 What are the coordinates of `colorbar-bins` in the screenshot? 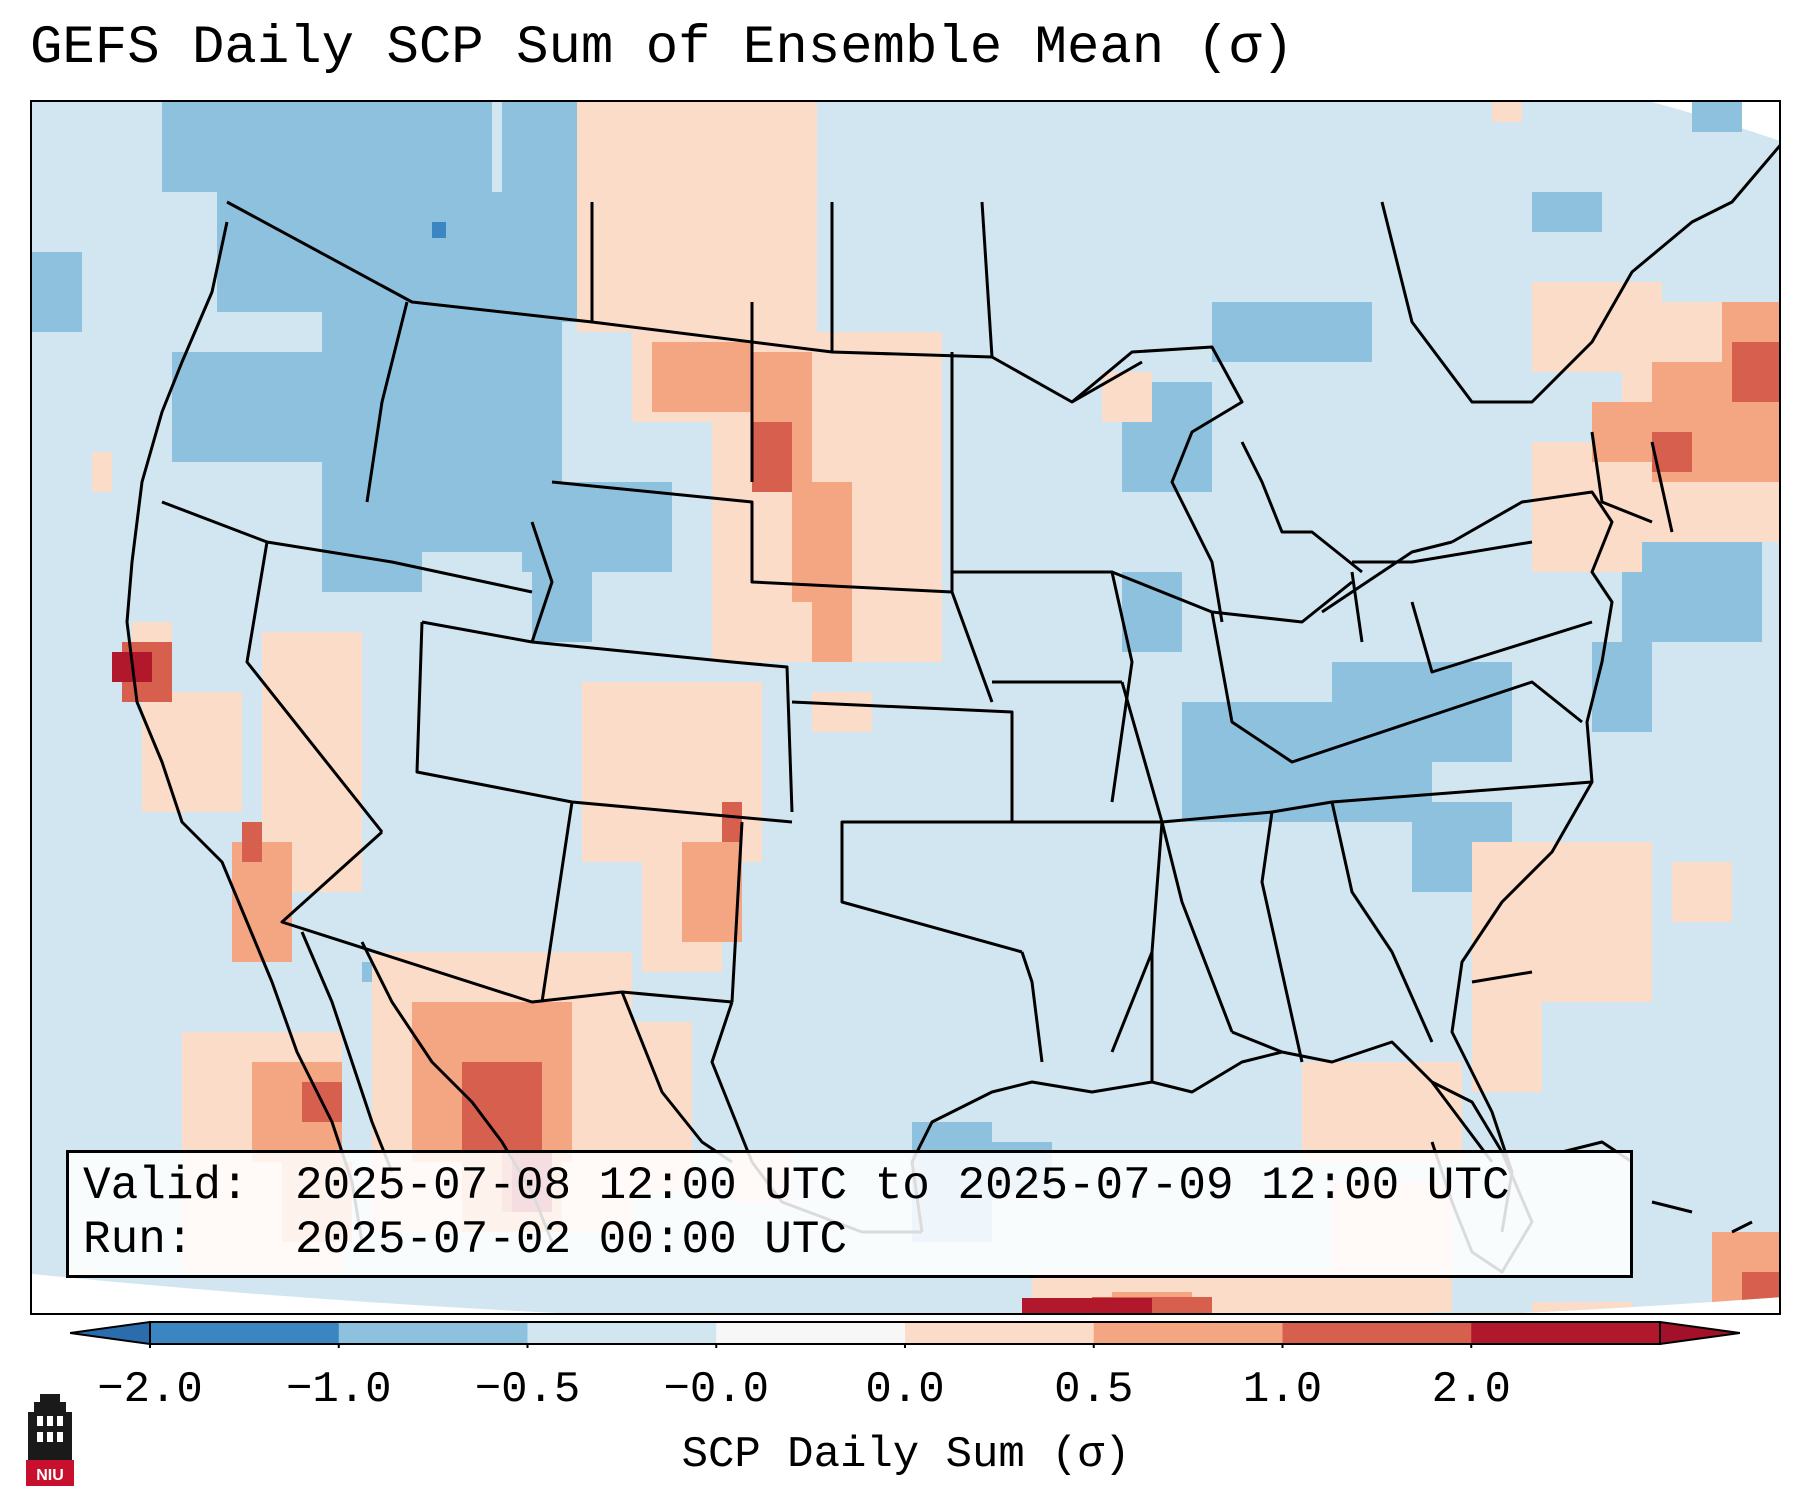 It's located at (905, 1333).